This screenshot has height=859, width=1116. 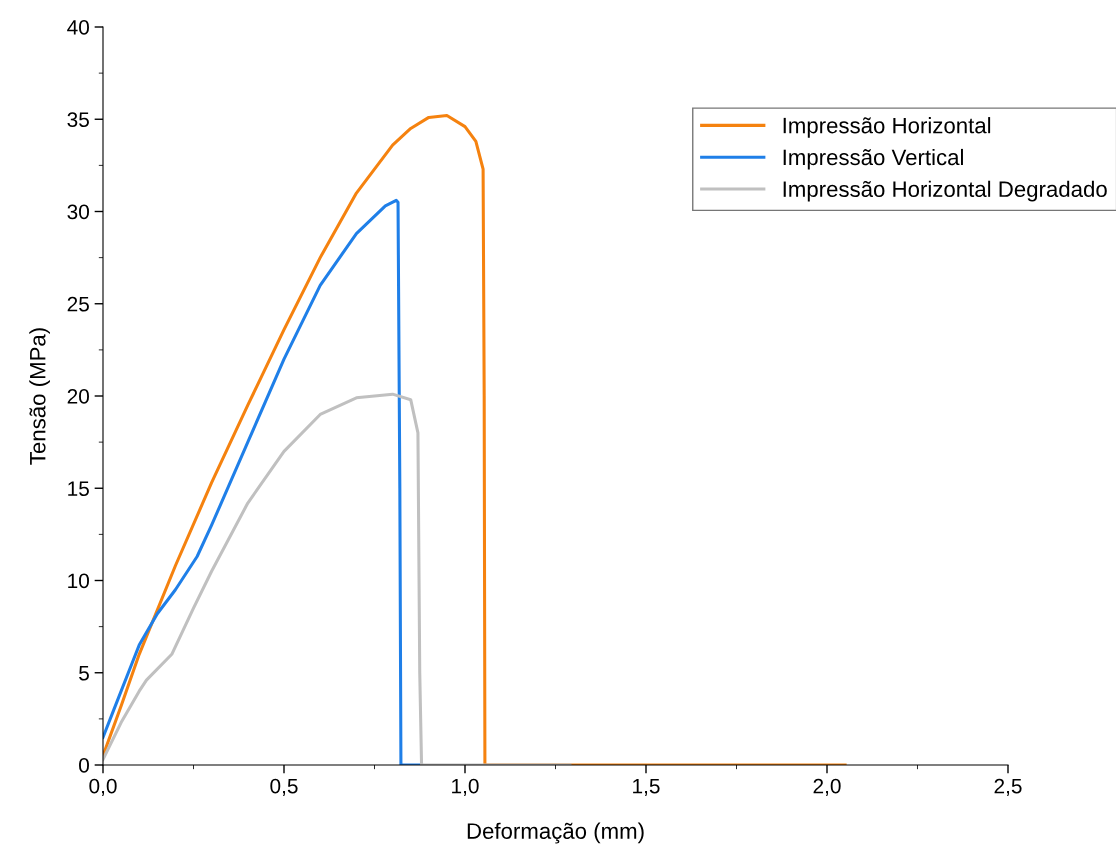 I want to click on y-tick-label: 15, so click(x=78, y=488).